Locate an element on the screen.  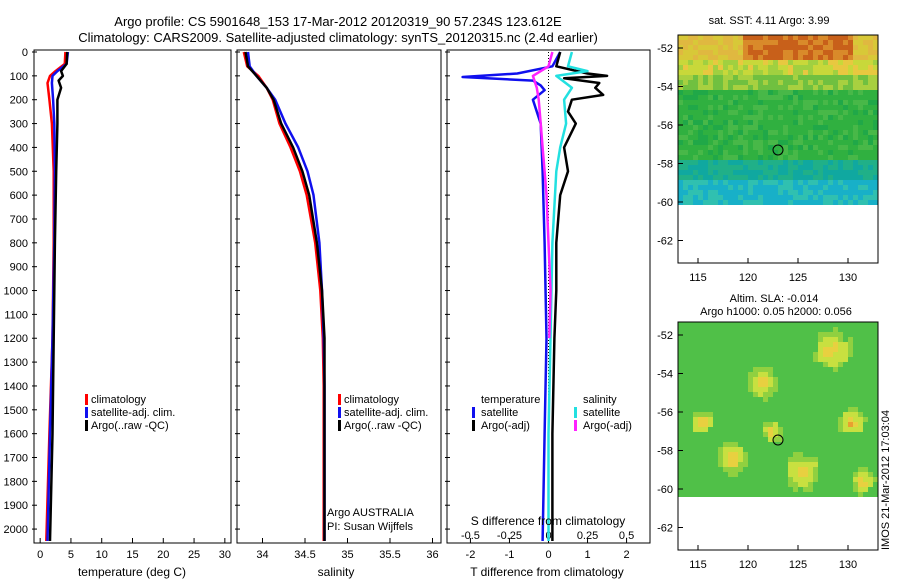
sla-map-frame is located at coordinates (778, 436).